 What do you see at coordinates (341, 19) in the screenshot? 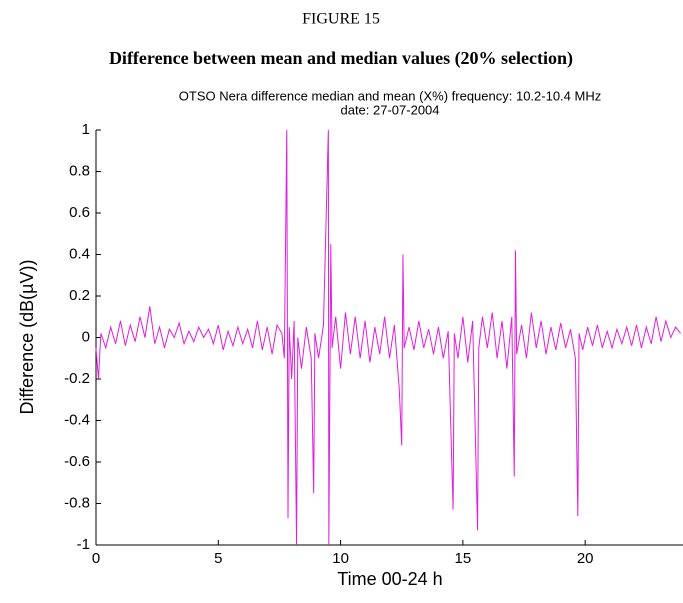
I see `figure-label: FIGURE 15` at bounding box center [341, 19].